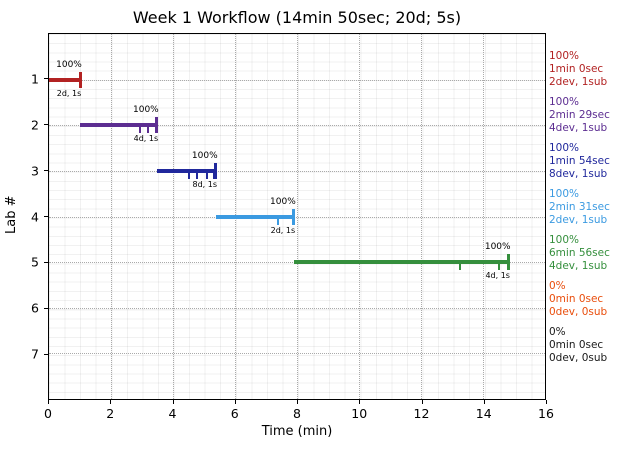 This screenshot has height=453, width=623. I want to click on lab-summary-line: 1min 54sec, so click(579, 161).